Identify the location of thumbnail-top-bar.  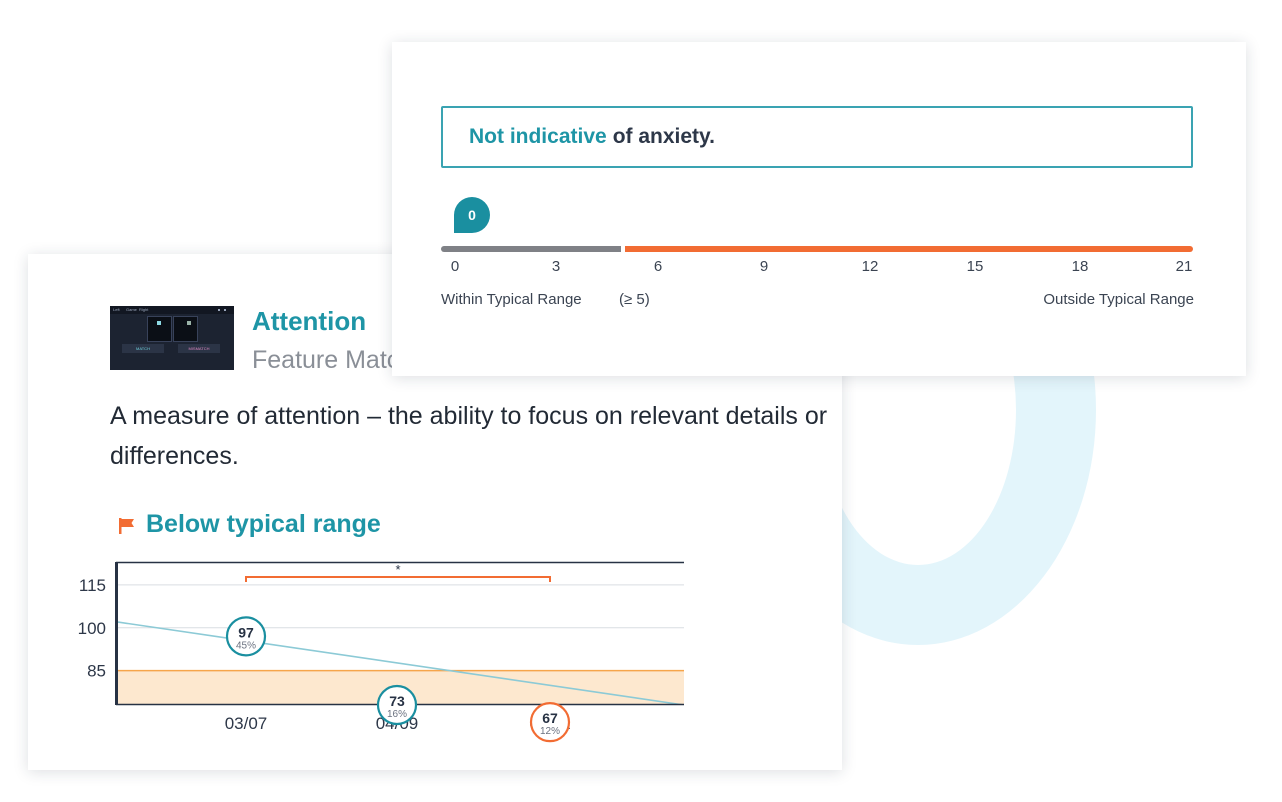
(172, 310).